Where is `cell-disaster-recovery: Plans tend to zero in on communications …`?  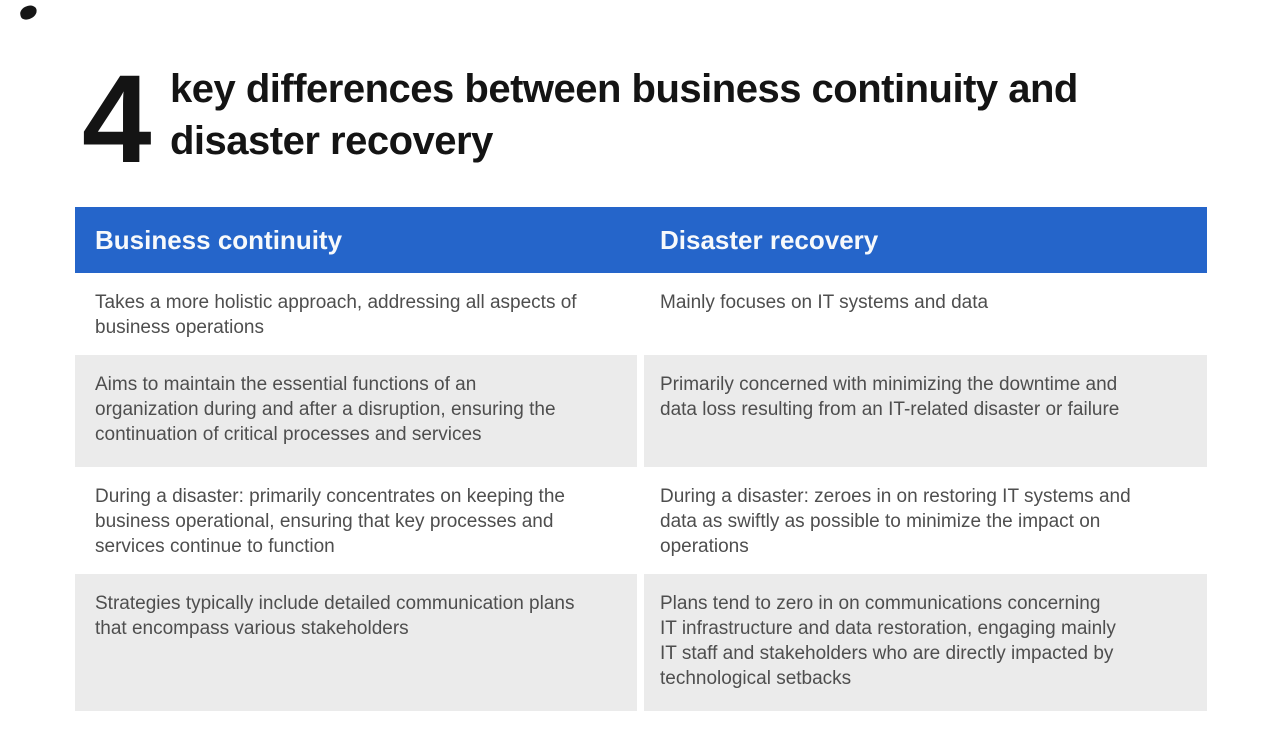 cell-disaster-recovery: Plans tend to zero in on communications … is located at coordinates (925, 642).